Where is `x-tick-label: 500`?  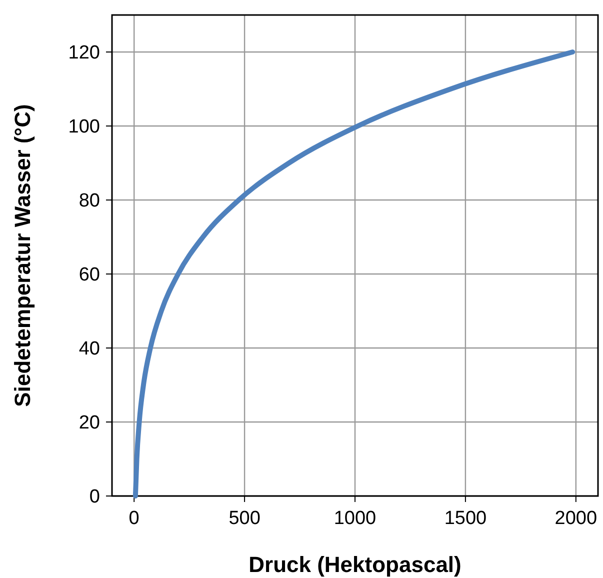 x-tick-label: 500 is located at coordinates (244, 518).